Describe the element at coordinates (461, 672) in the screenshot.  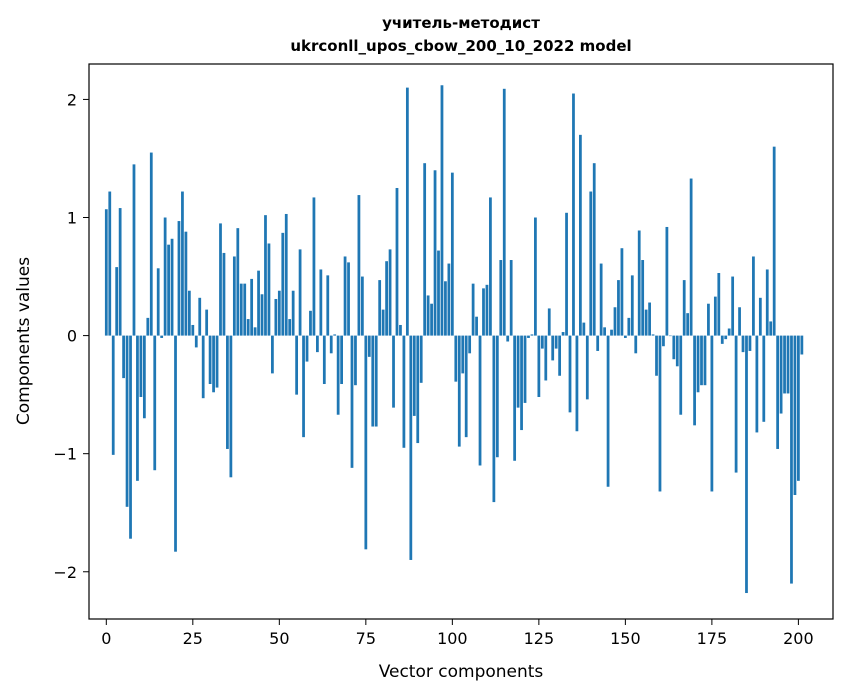
I see `x-axis-label: Vector components` at that location.